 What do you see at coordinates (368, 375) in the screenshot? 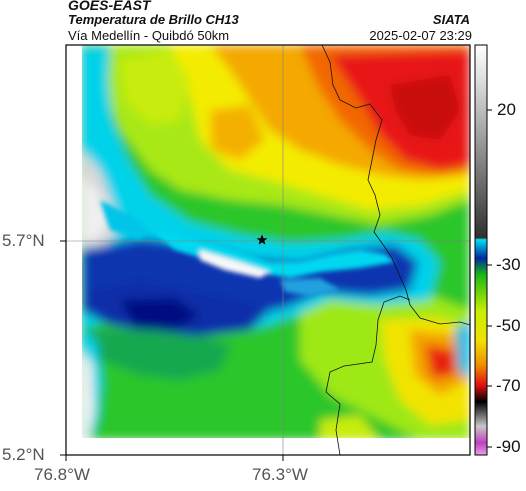
I see `department-boundary` at bounding box center [368, 375].